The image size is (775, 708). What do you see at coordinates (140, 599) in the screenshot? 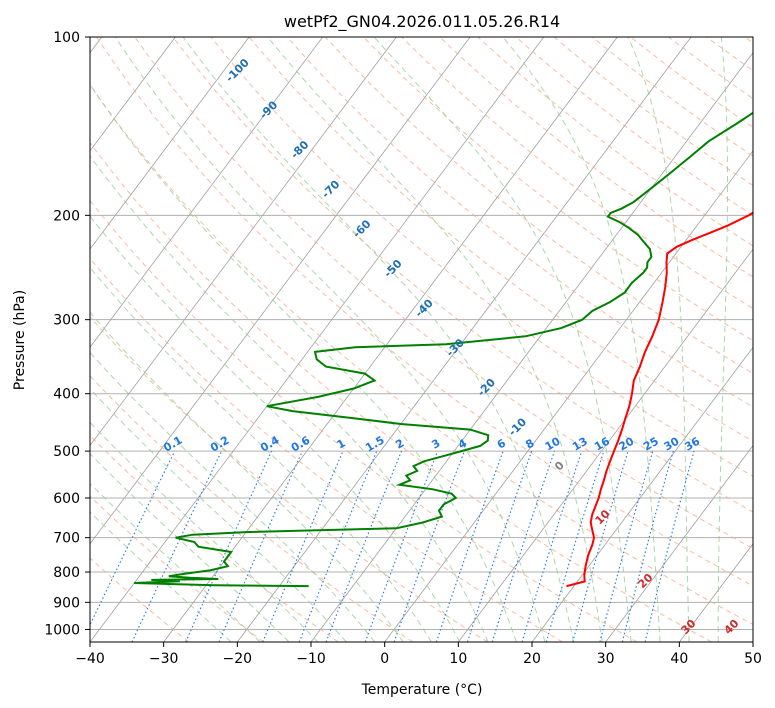
I see `dry-adiabat-line` at bounding box center [140, 599].